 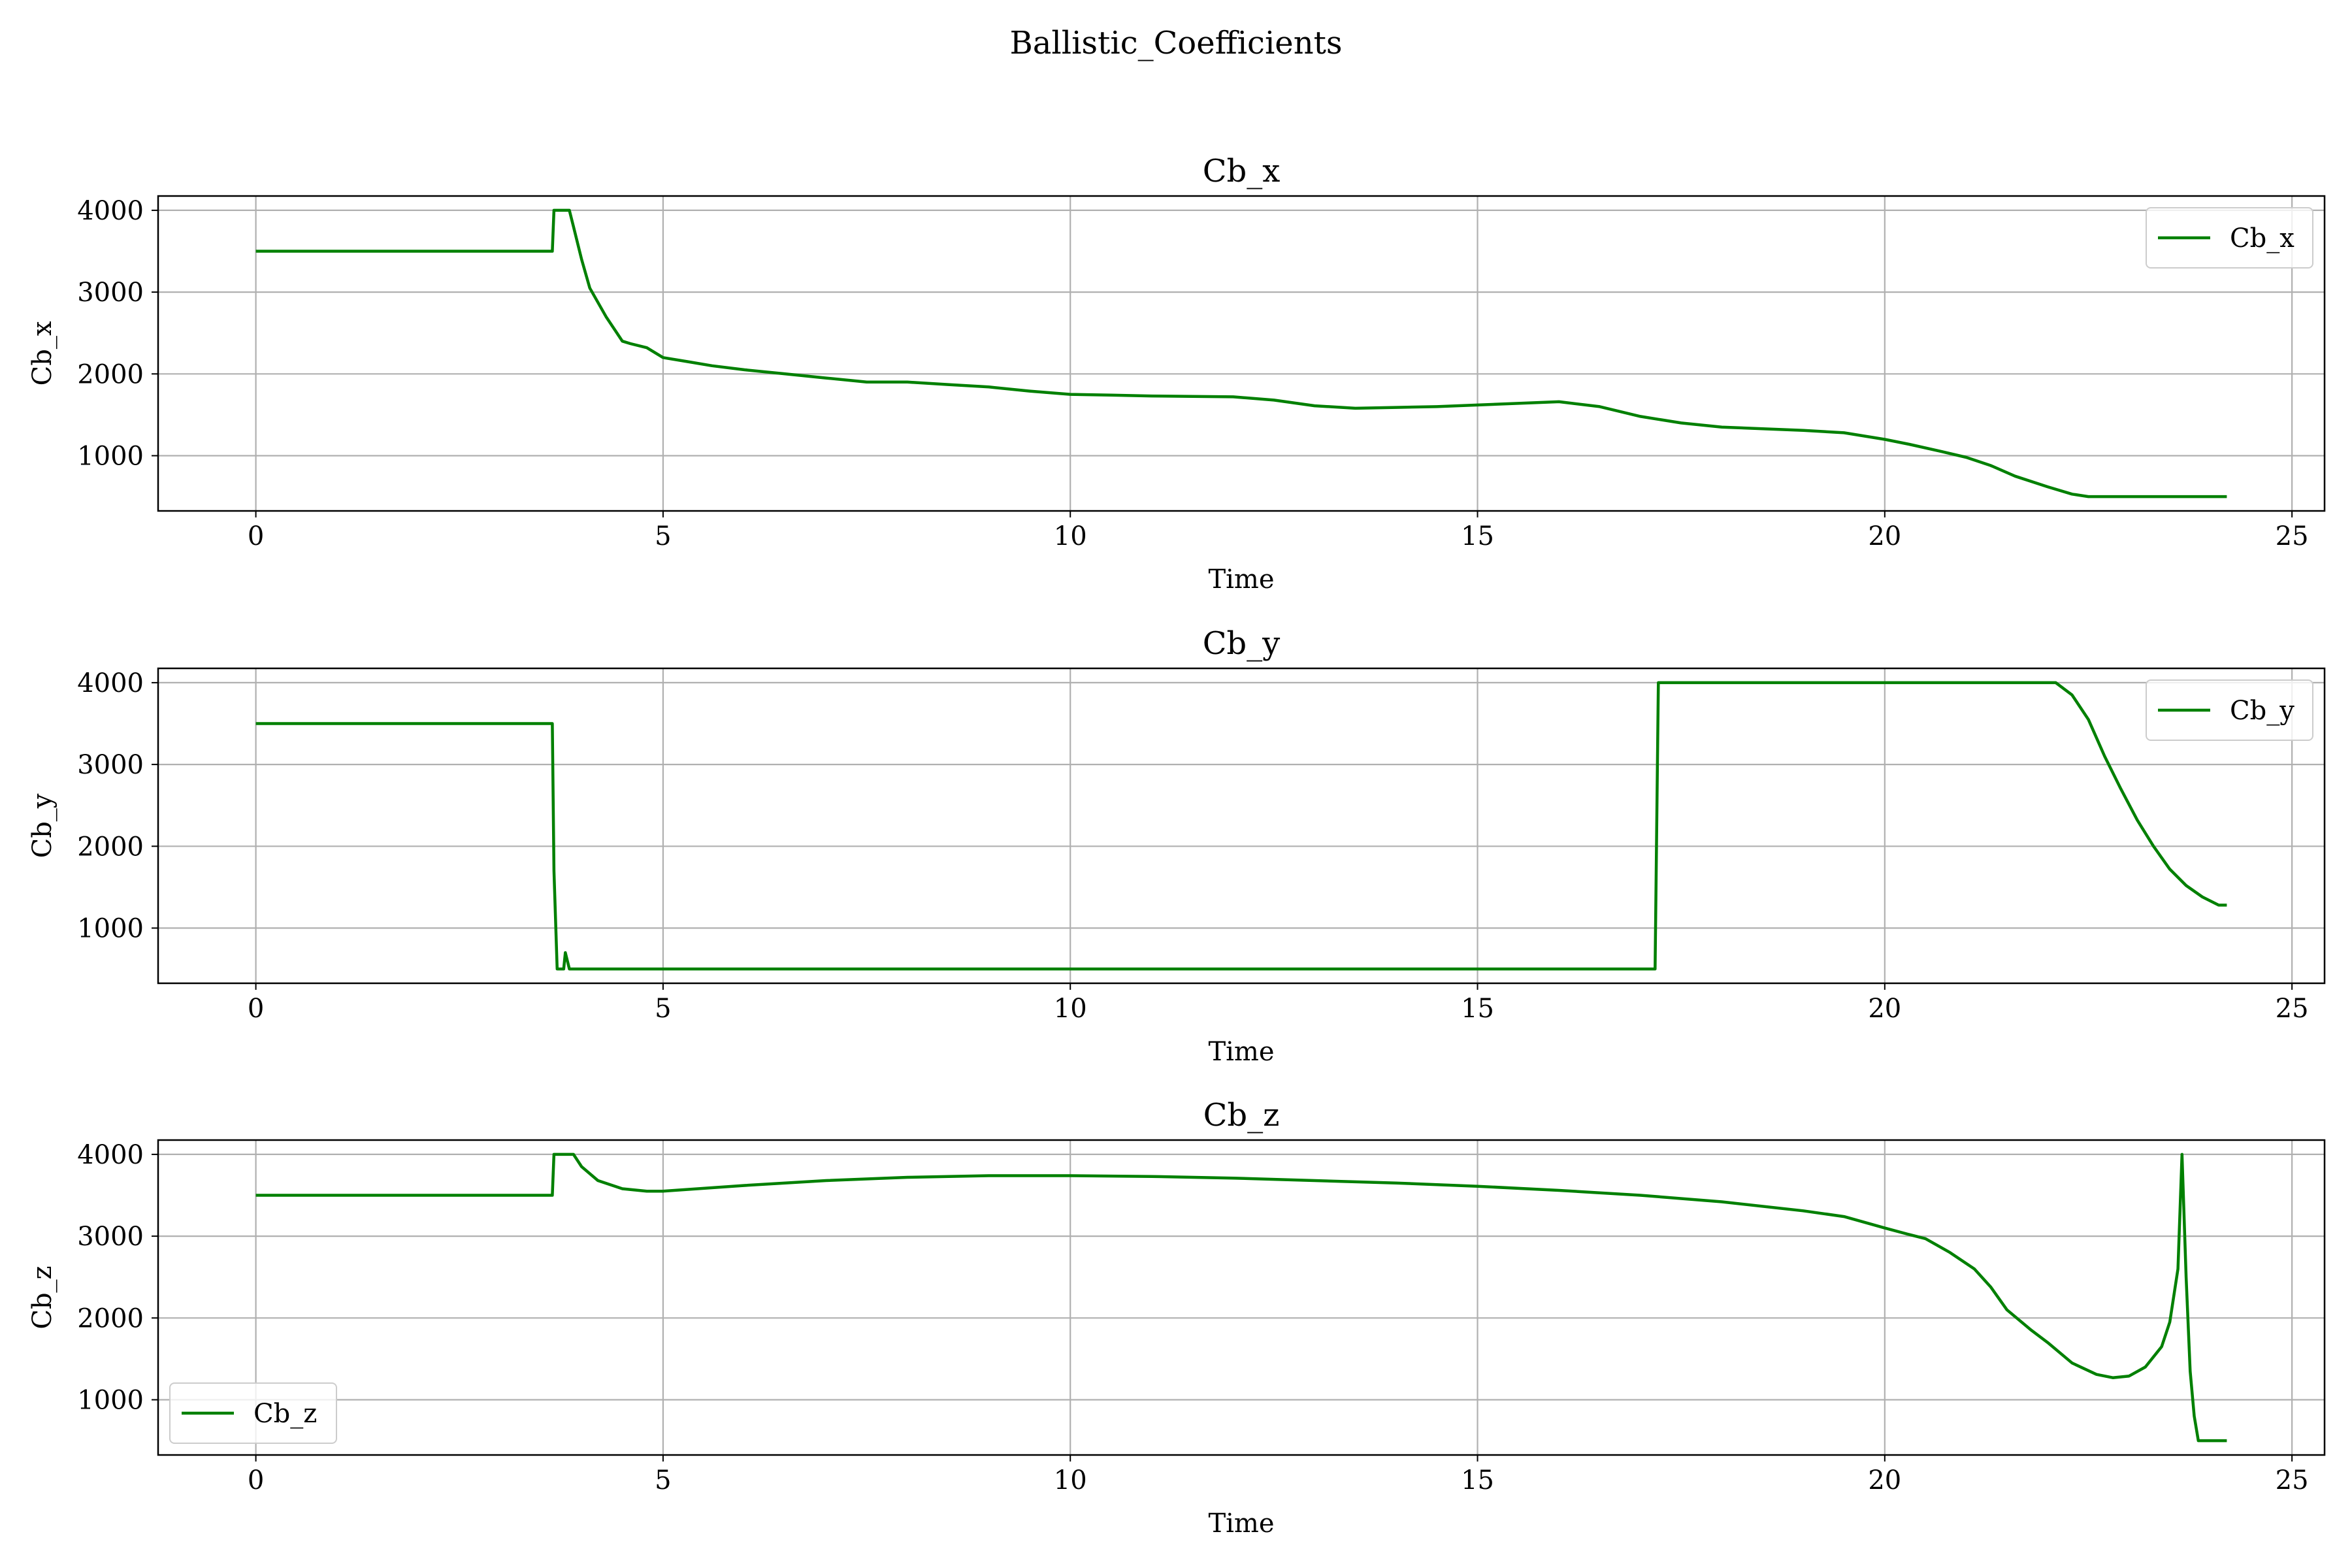 I want to click on legend-label: Cb_z, so click(x=285, y=1414).